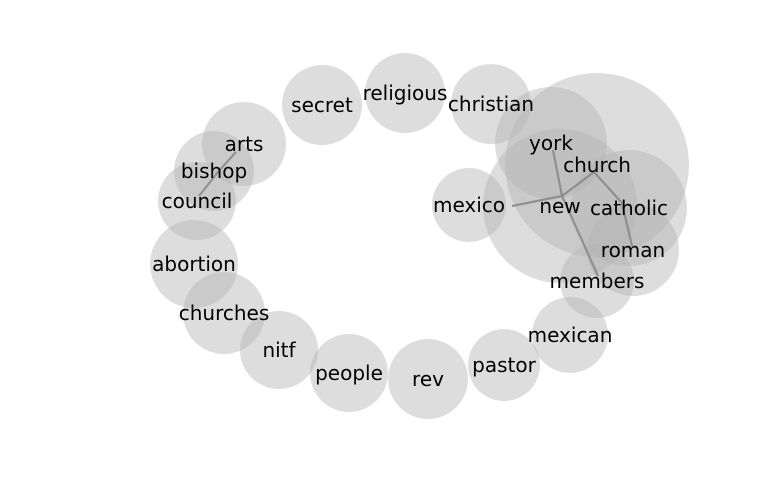  I want to click on node-circle-new, so click(560, 206).